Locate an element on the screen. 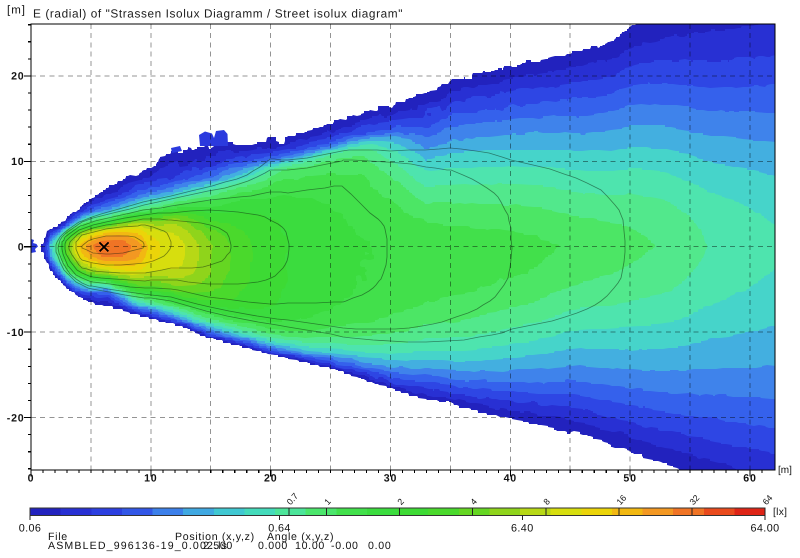  svg-text: 10.00 is located at coordinates (310, 546).